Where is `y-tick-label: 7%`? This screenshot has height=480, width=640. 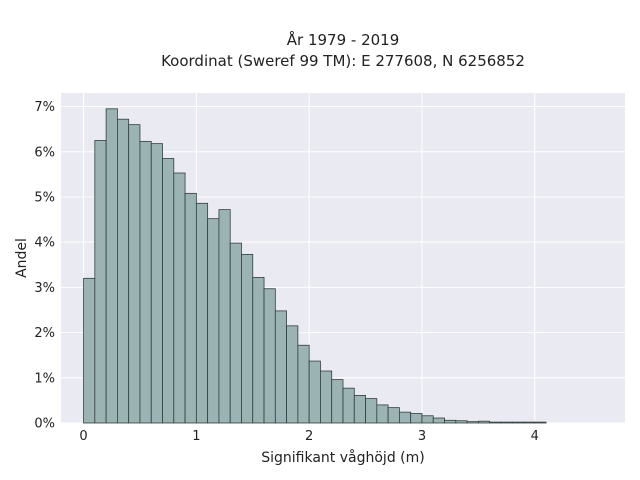
y-tick-label: 7% is located at coordinates (44, 107).